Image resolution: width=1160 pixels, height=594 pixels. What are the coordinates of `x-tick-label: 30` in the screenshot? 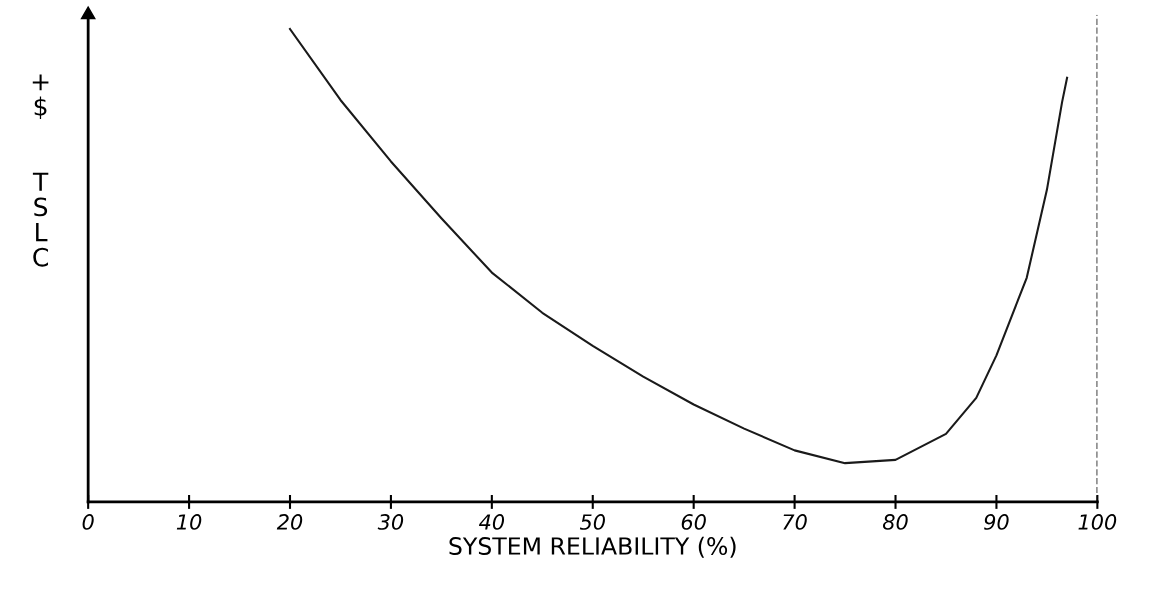 It's located at (390, 522).